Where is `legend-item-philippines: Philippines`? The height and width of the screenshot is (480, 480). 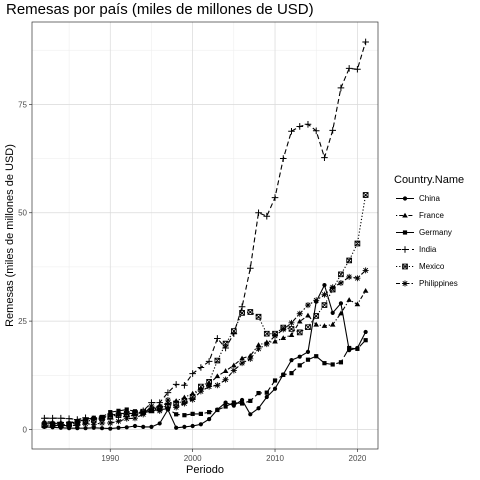 legend-item-philippines: Philippines is located at coordinates (436, 283).